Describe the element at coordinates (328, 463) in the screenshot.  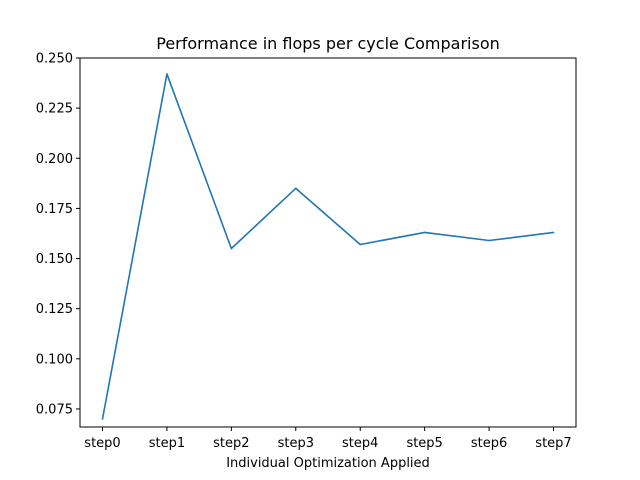
I see `x-axis-label: Individual Optimization Applied` at that location.